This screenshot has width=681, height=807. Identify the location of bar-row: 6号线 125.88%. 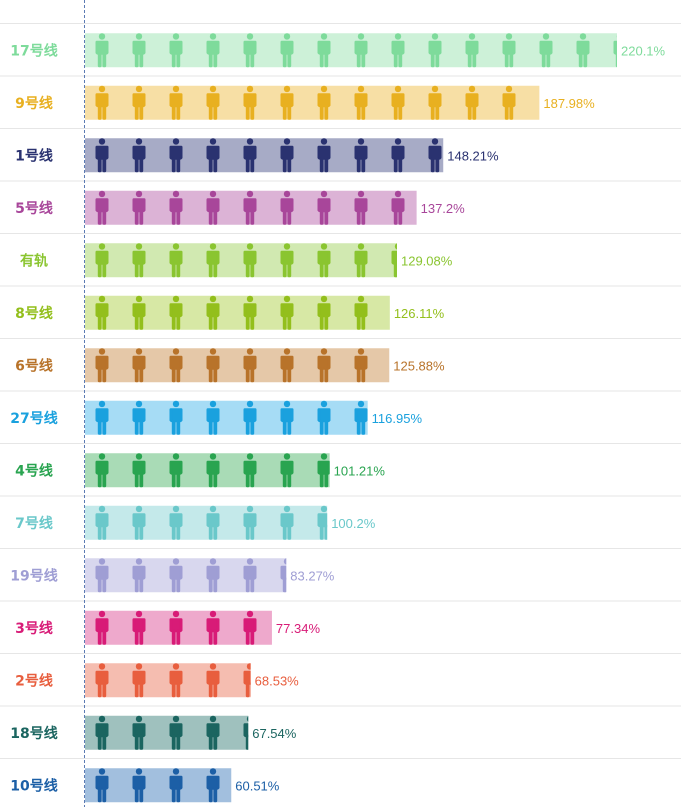
(230, 365).